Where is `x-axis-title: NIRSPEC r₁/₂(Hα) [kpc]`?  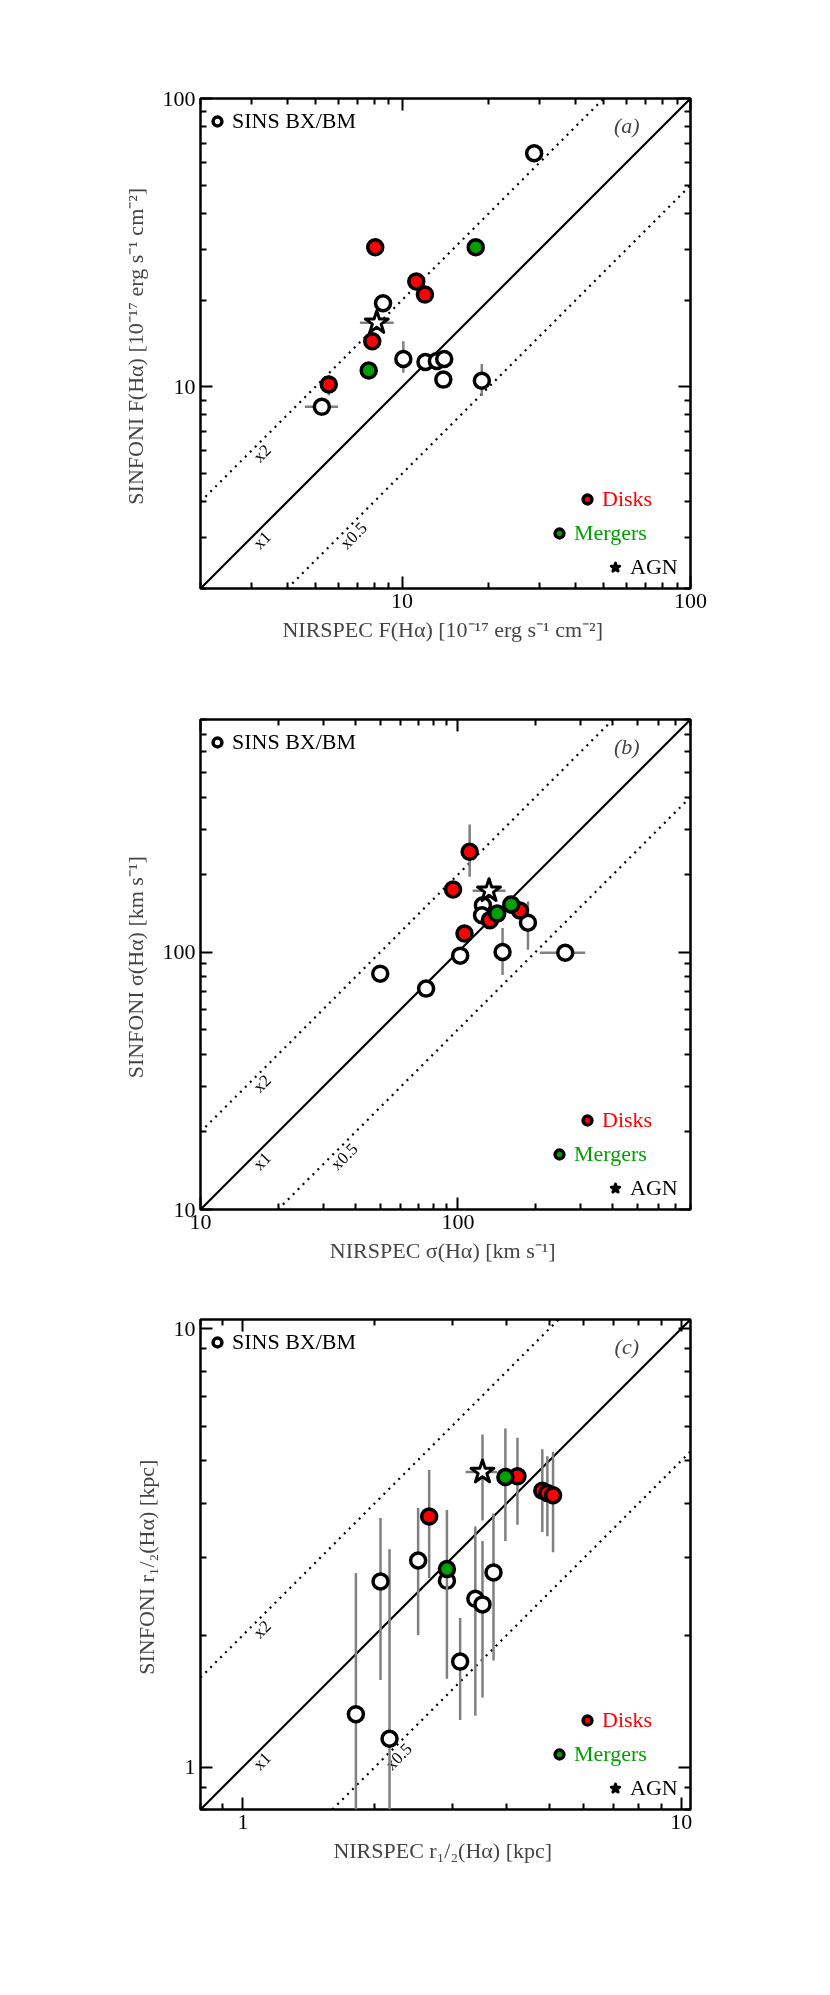 x-axis-title: NIRSPEC r₁/₂(Hα) [kpc] is located at coordinates (443, 1850).